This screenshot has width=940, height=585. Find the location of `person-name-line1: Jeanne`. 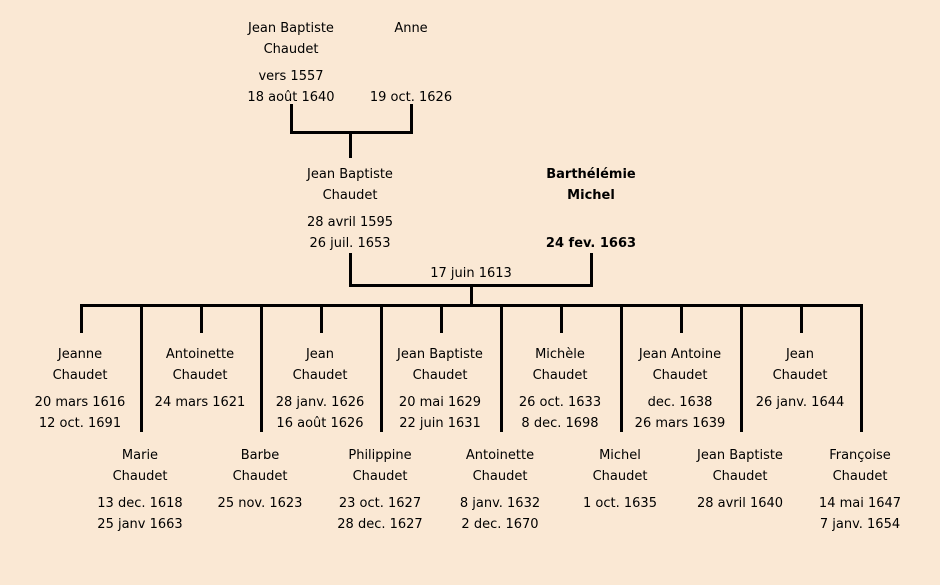

person-name-line1: Jeanne is located at coordinates (80, 354).